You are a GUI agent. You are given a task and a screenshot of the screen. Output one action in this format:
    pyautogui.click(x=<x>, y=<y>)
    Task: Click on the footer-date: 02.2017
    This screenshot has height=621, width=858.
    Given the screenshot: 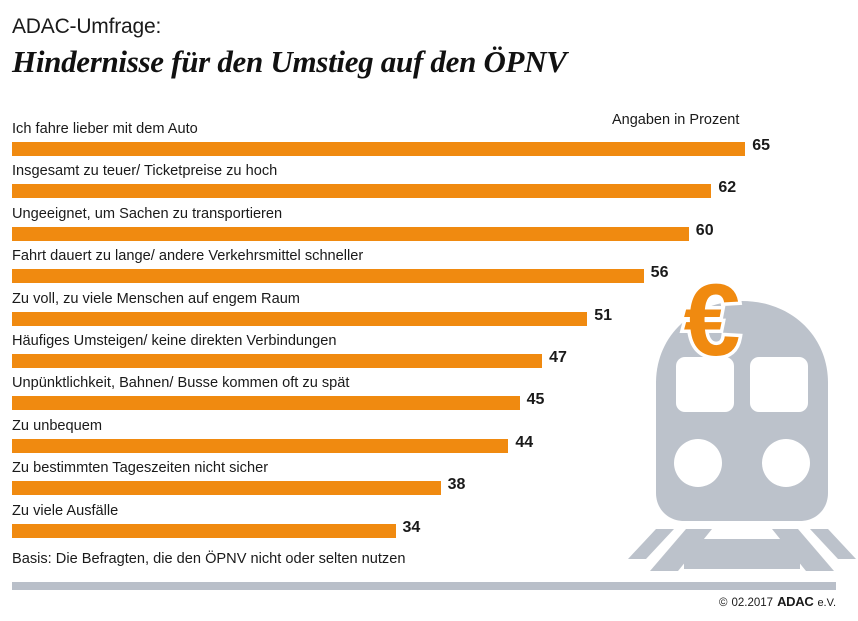 What is the action you would take?
    pyautogui.click(x=752, y=603)
    